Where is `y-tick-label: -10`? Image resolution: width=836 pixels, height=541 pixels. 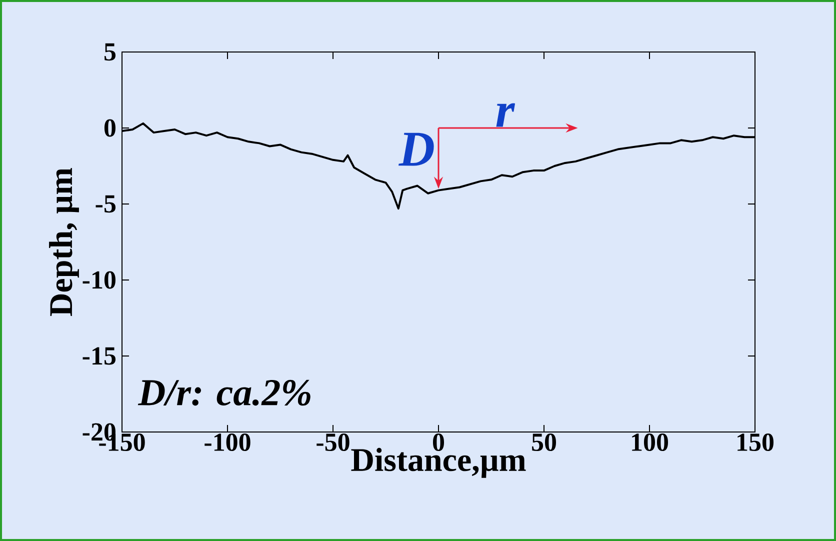
y-tick-label: -10 is located at coordinates (99, 280).